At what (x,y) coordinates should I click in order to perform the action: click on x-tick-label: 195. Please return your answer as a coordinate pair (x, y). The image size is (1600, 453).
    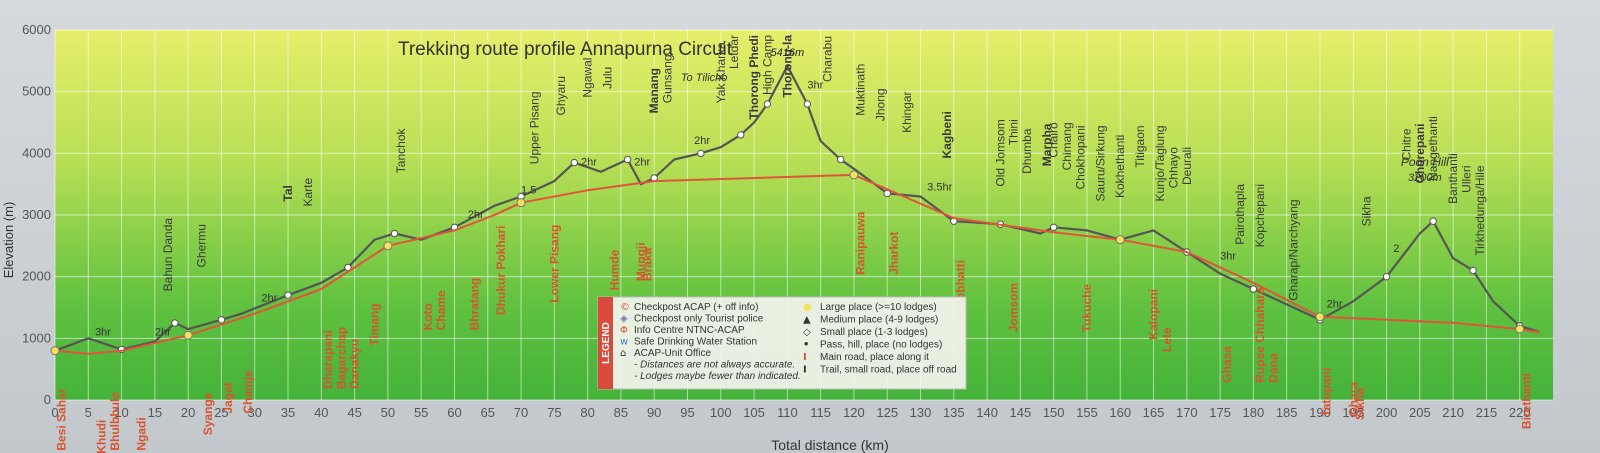
    Looking at the image, I should click on (1353, 412).